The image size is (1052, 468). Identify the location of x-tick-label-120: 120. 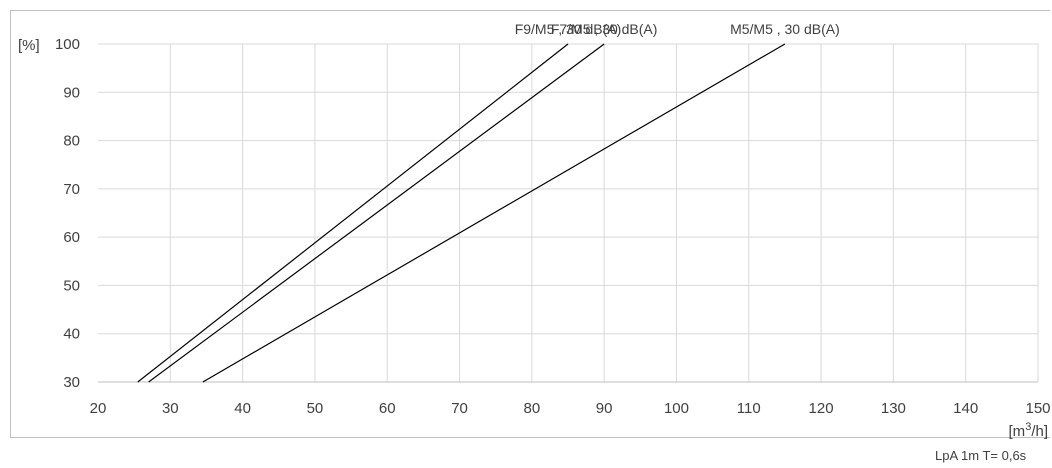
(821, 408).